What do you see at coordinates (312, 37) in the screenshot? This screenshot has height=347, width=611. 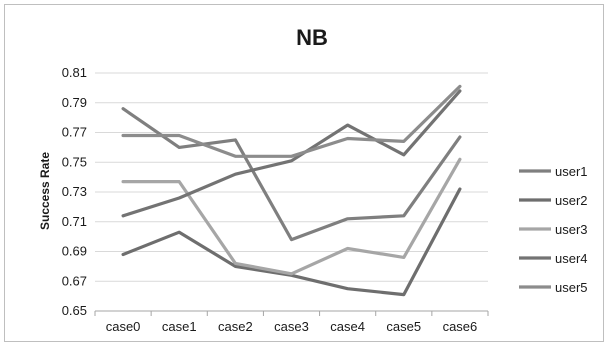 I see `chart-title: NB` at bounding box center [312, 37].